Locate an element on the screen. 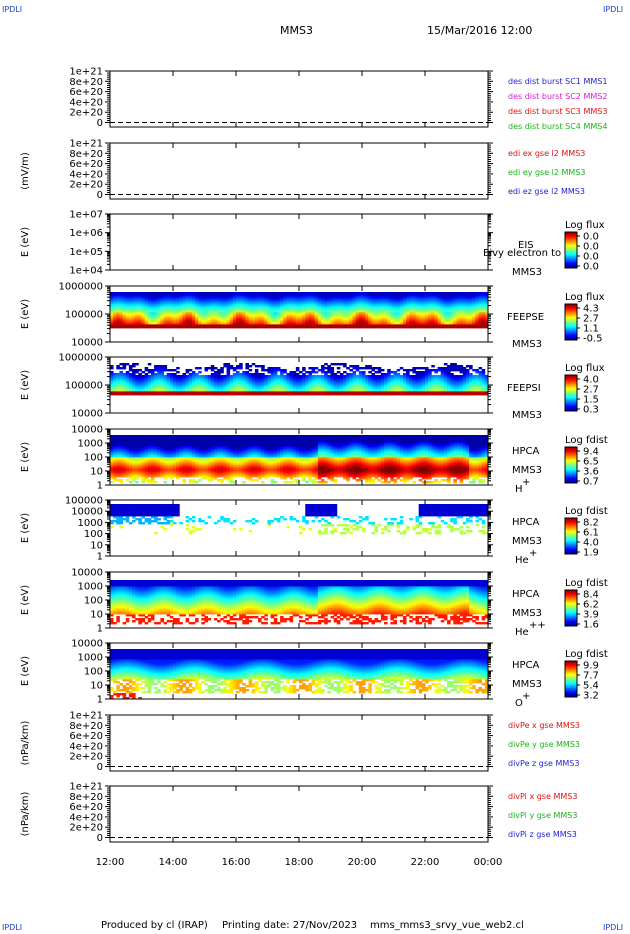 This screenshot has width=630, height=934. y-tick-label: 0 is located at coordinates (100, 195).